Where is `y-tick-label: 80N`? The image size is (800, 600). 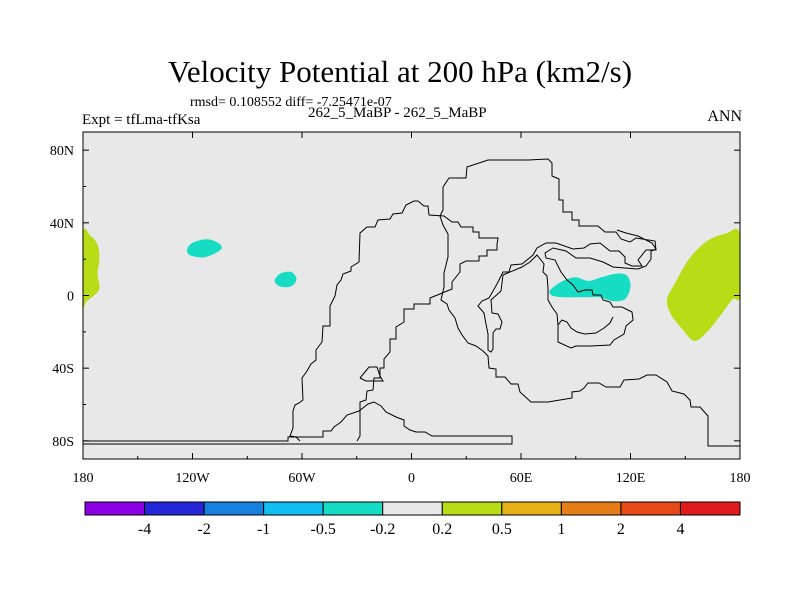 y-tick-label: 80N is located at coordinates (62, 151).